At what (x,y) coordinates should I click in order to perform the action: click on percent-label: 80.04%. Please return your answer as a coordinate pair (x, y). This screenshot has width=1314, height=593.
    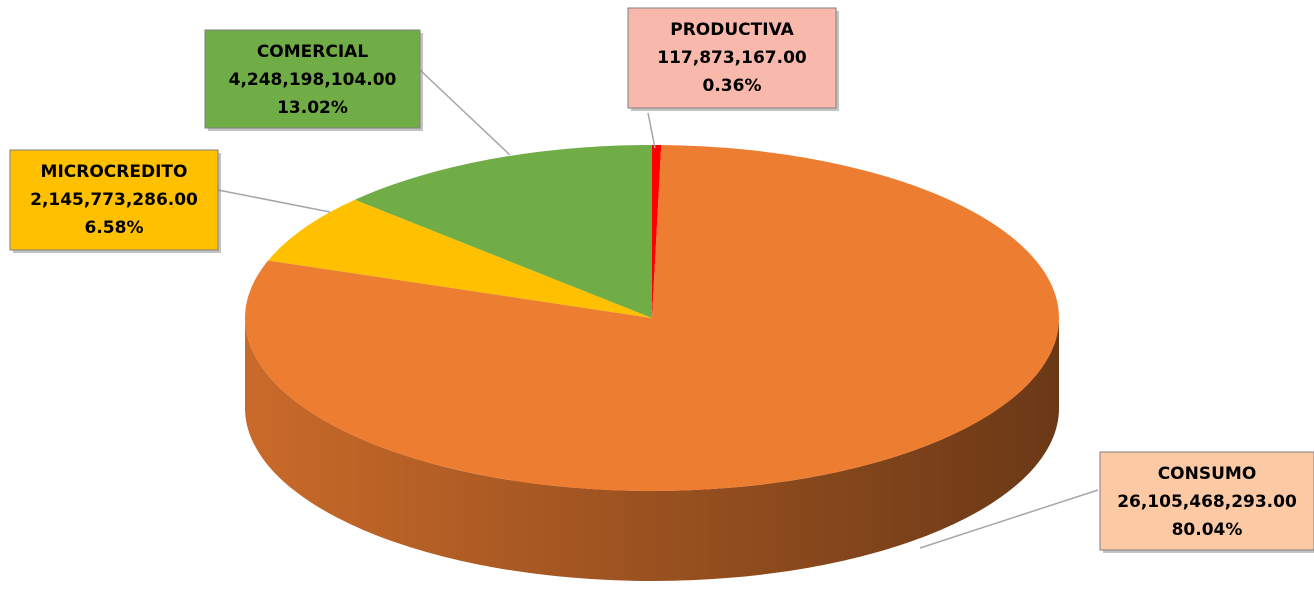
    Looking at the image, I should click on (1207, 530).